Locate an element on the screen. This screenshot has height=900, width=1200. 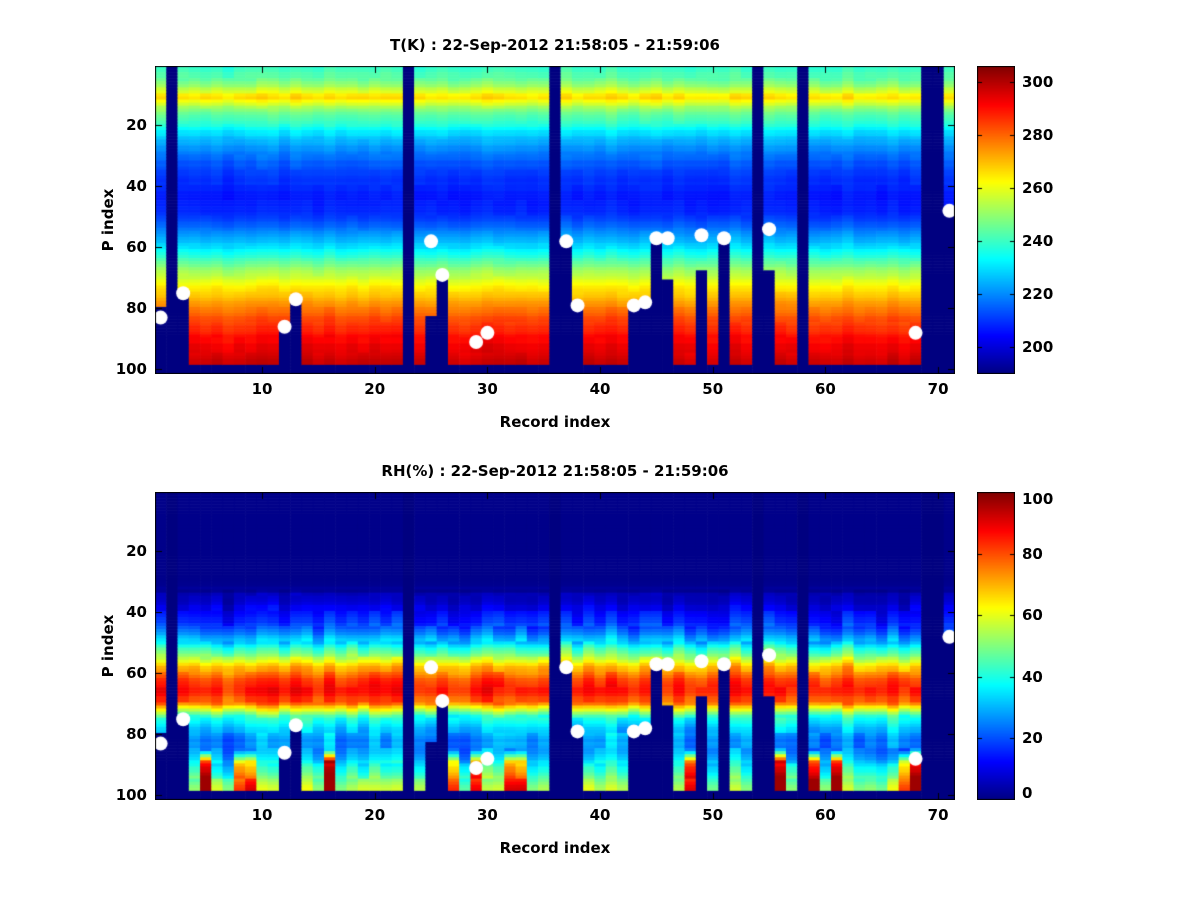
temperature-colorbar is located at coordinates (996, 220).